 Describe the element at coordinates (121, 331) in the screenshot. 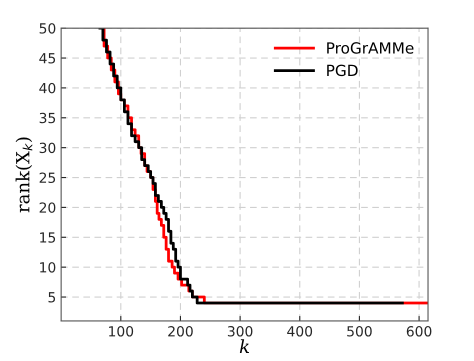

I see `x-tick-label: 100` at that location.